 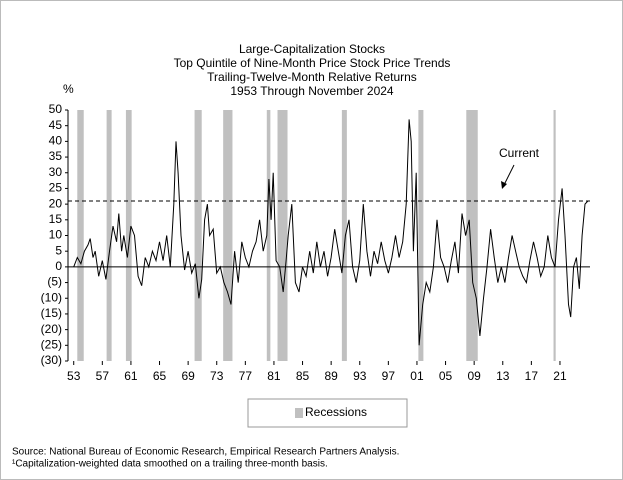 I want to click on y-tick-label: 30, so click(x=56, y=172).